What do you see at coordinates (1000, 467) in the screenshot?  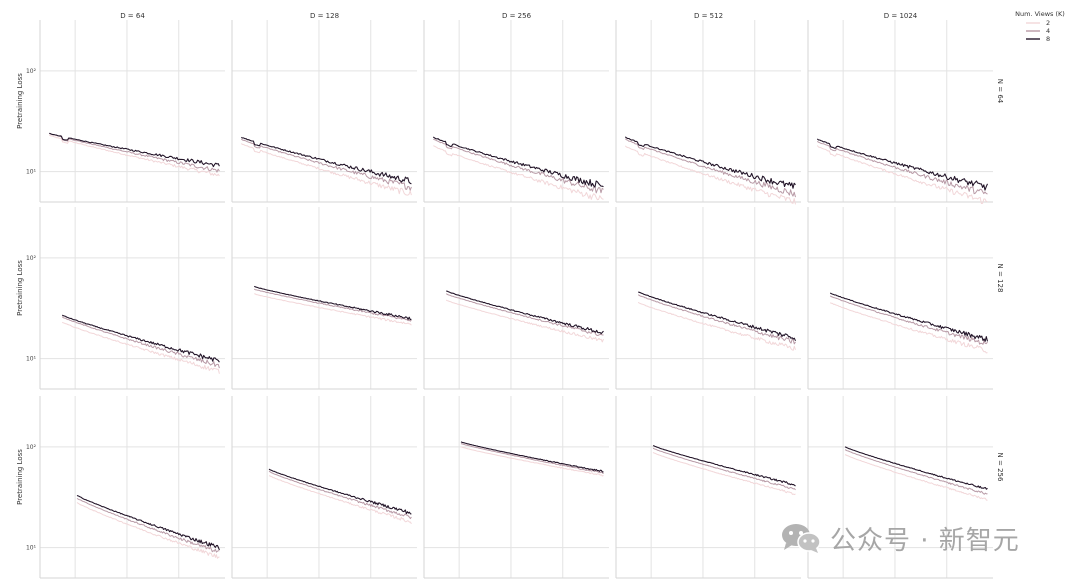 I see `row-title: N = 256` at bounding box center [1000, 467].